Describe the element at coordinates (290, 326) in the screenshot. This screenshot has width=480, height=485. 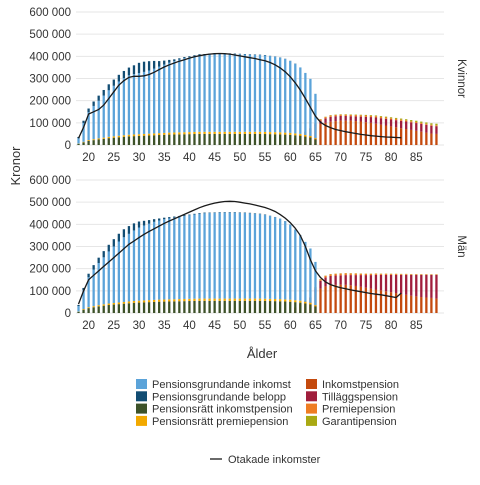
I see `x-tick-label: 60` at that location.